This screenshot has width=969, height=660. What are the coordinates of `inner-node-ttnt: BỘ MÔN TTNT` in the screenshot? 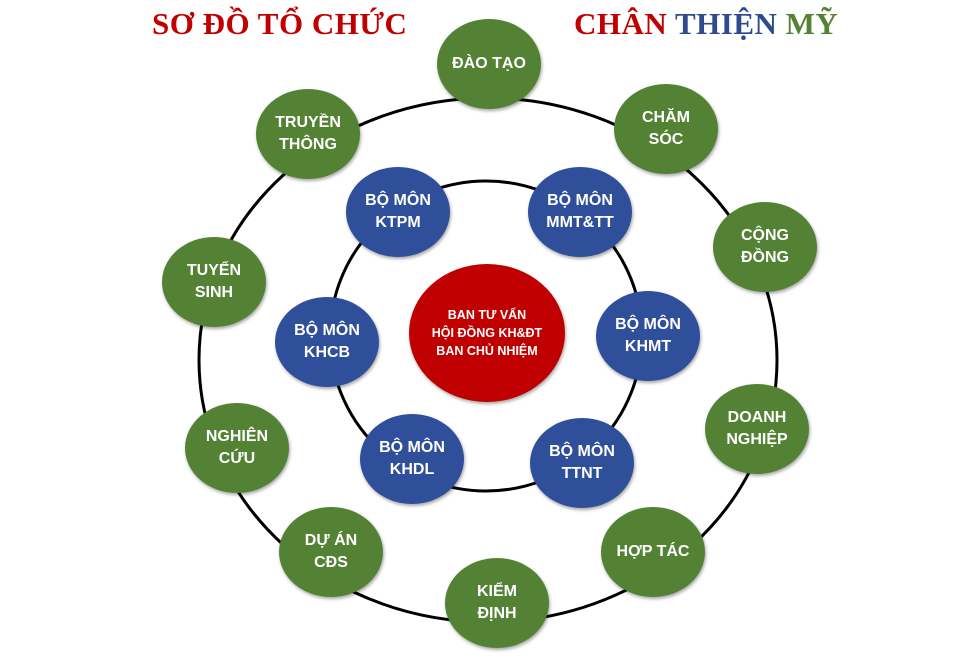 It's located at (582, 463).